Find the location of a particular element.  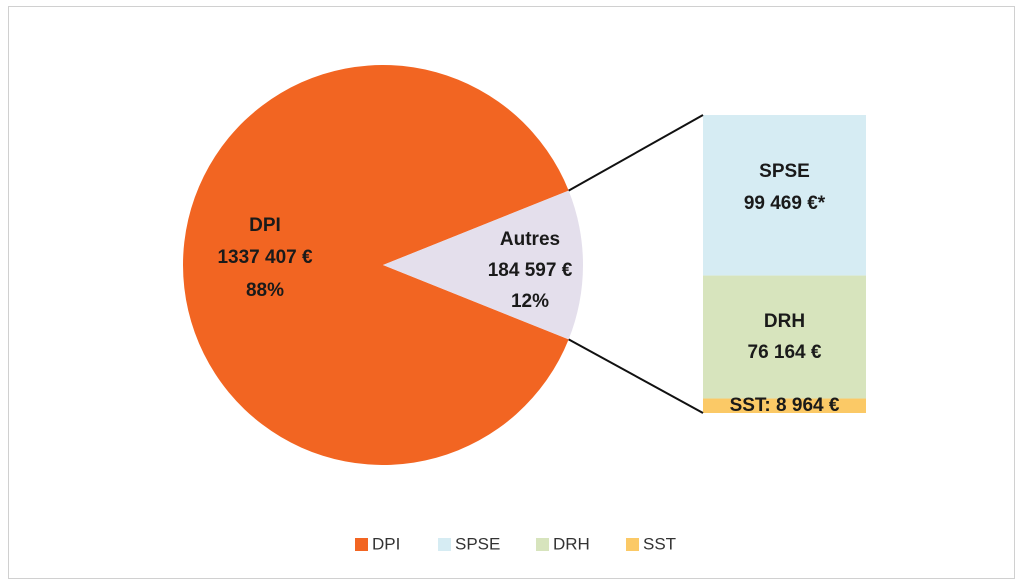

slice-value: 184 597 € is located at coordinates (530, 270).